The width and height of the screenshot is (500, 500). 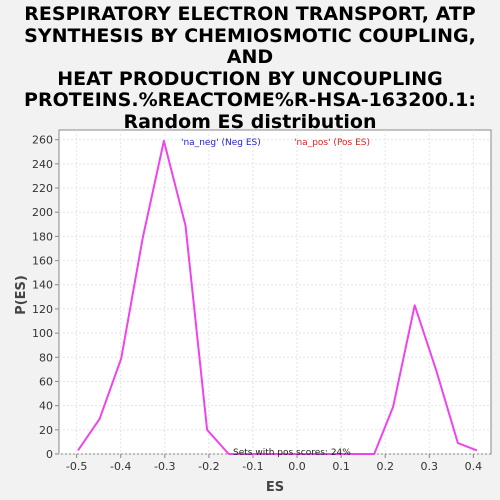 I want to click on legend-entry-neg: 'na_neg' (Neg ES), so click(x=221, y=143).